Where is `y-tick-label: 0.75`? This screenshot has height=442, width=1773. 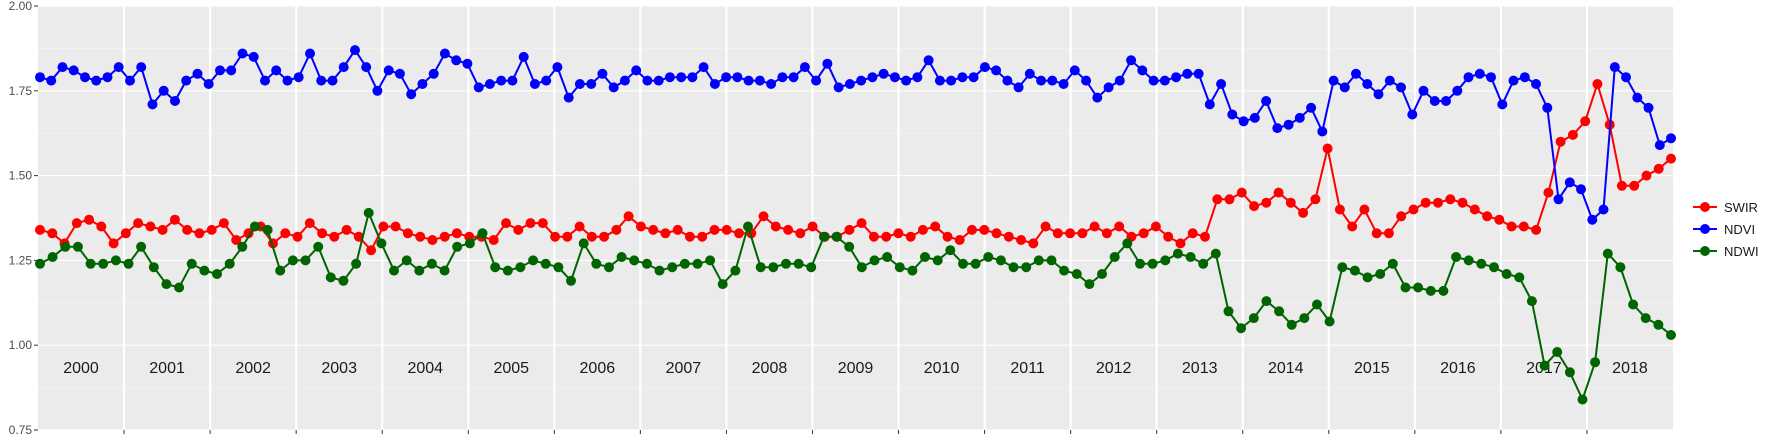
y-tick-label: 0.75 is located at coordinates (21, 430).